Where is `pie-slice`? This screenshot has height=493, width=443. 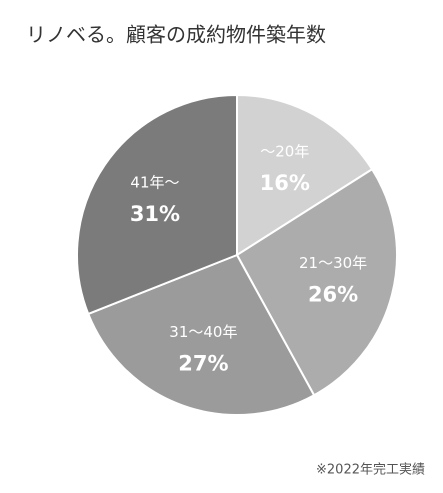
pie-slice is located at coordinates (305, 175).